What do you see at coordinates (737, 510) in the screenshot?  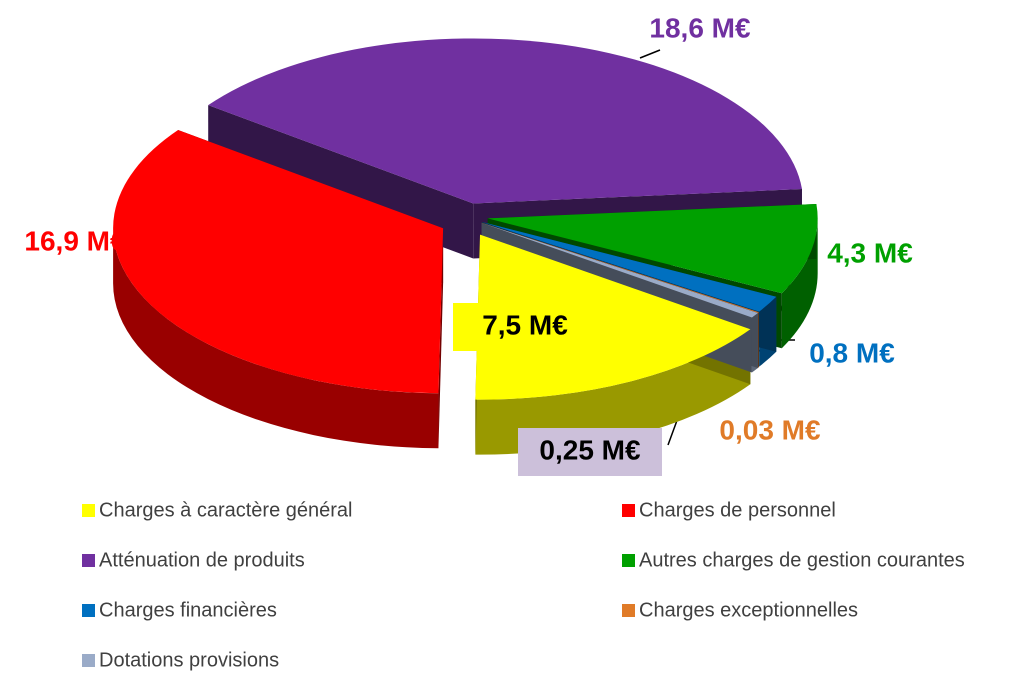 I see `legend-label: Charges de personnel` at bounding box center [737, 510].